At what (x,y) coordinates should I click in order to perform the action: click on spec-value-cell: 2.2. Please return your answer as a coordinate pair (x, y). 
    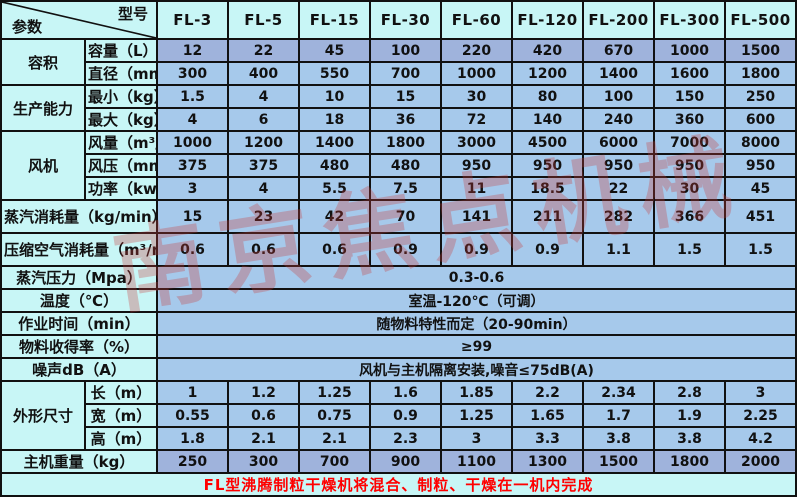
    Looking at the image, I should click on (547, 392).